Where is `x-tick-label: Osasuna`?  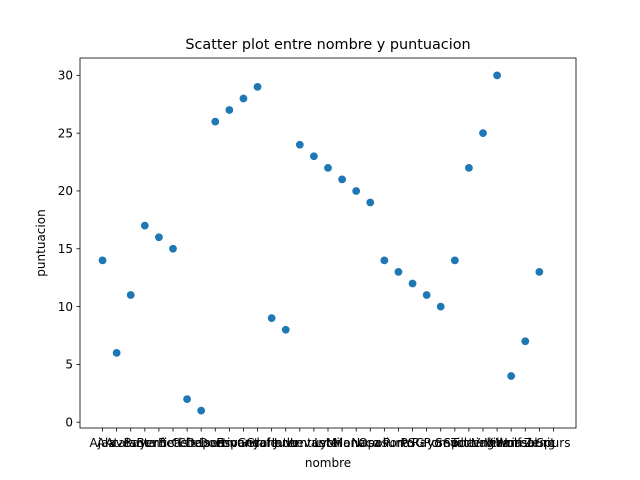
x-tick-label: Osasuna is located at coordinates (384, 443).